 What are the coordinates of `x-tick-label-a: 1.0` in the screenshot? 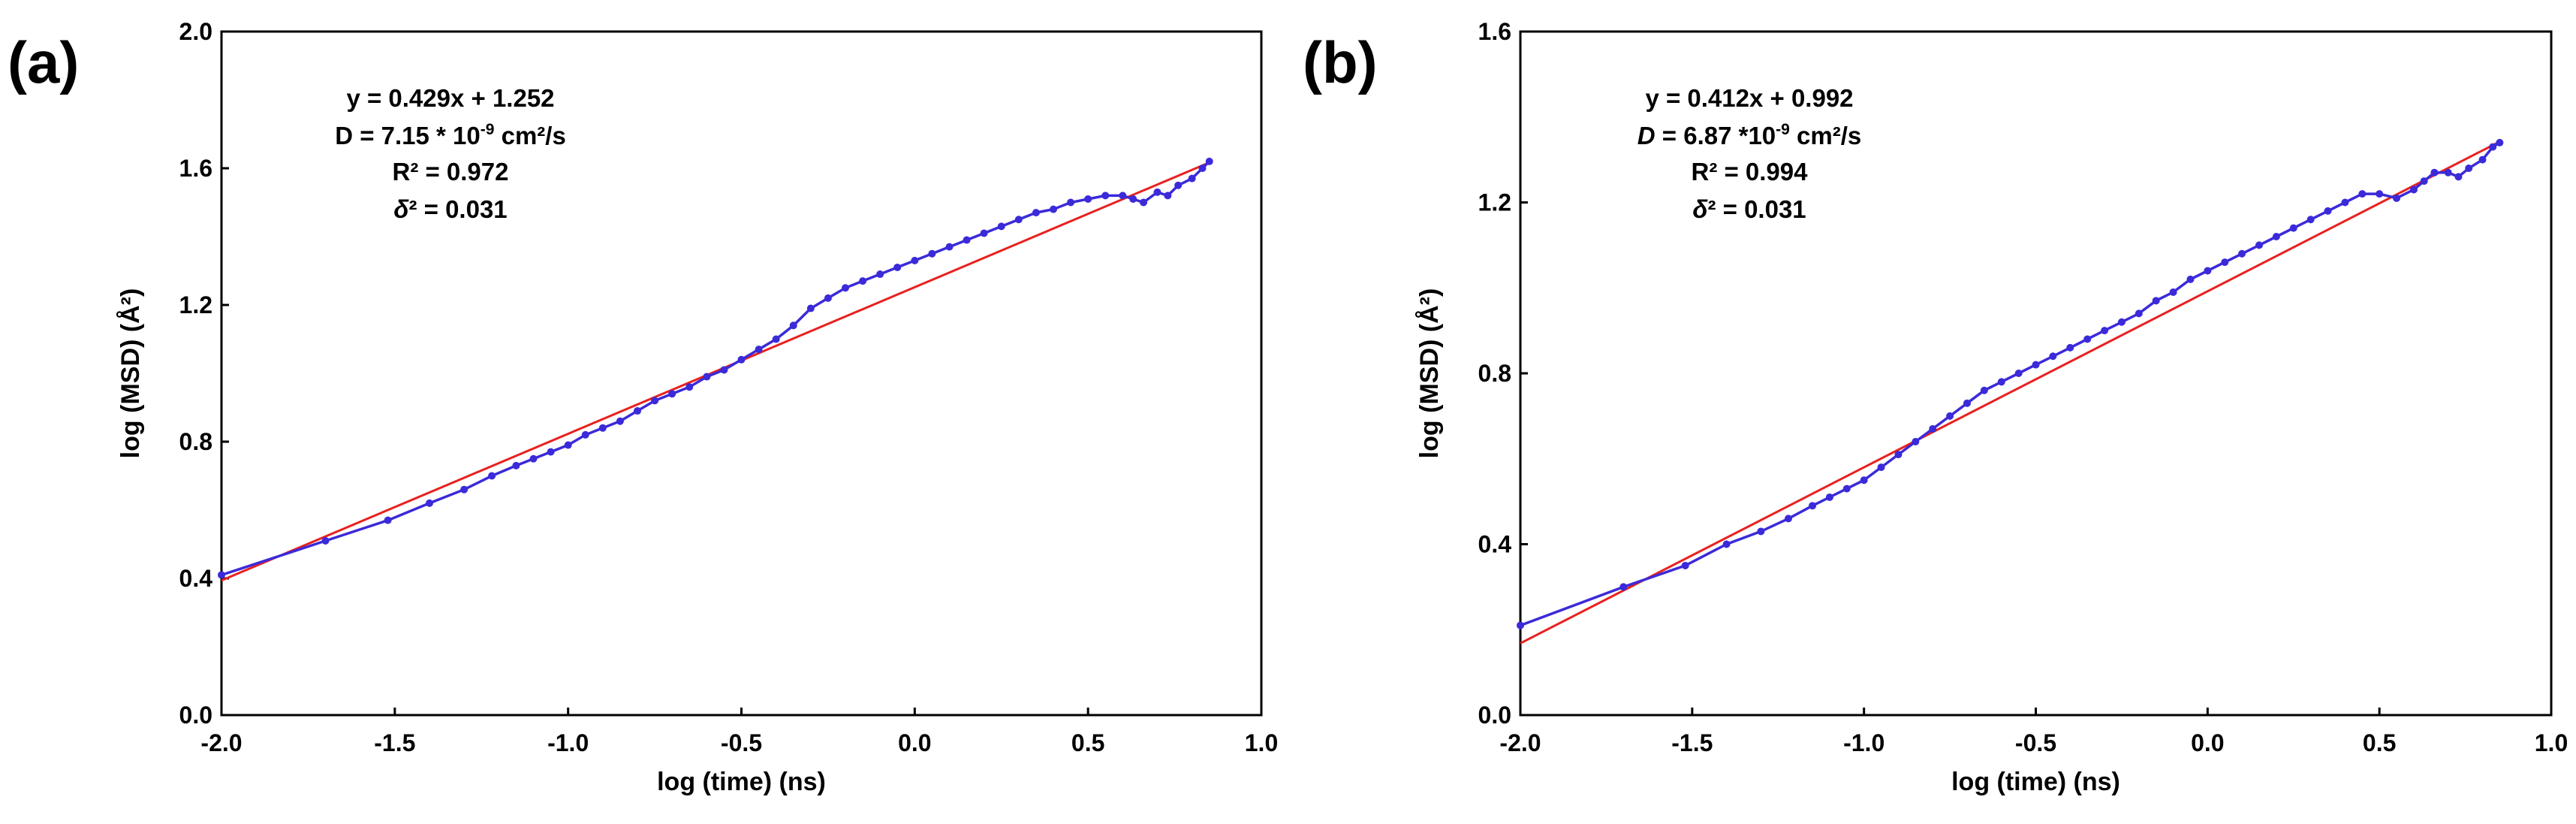 It's located at (1261, 742).